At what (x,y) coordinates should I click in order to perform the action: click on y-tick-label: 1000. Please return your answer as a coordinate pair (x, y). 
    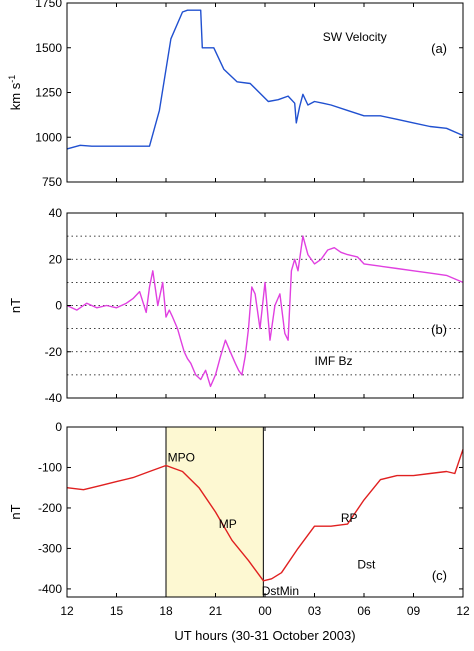
    Looking at the image, I should click on (48, 137).